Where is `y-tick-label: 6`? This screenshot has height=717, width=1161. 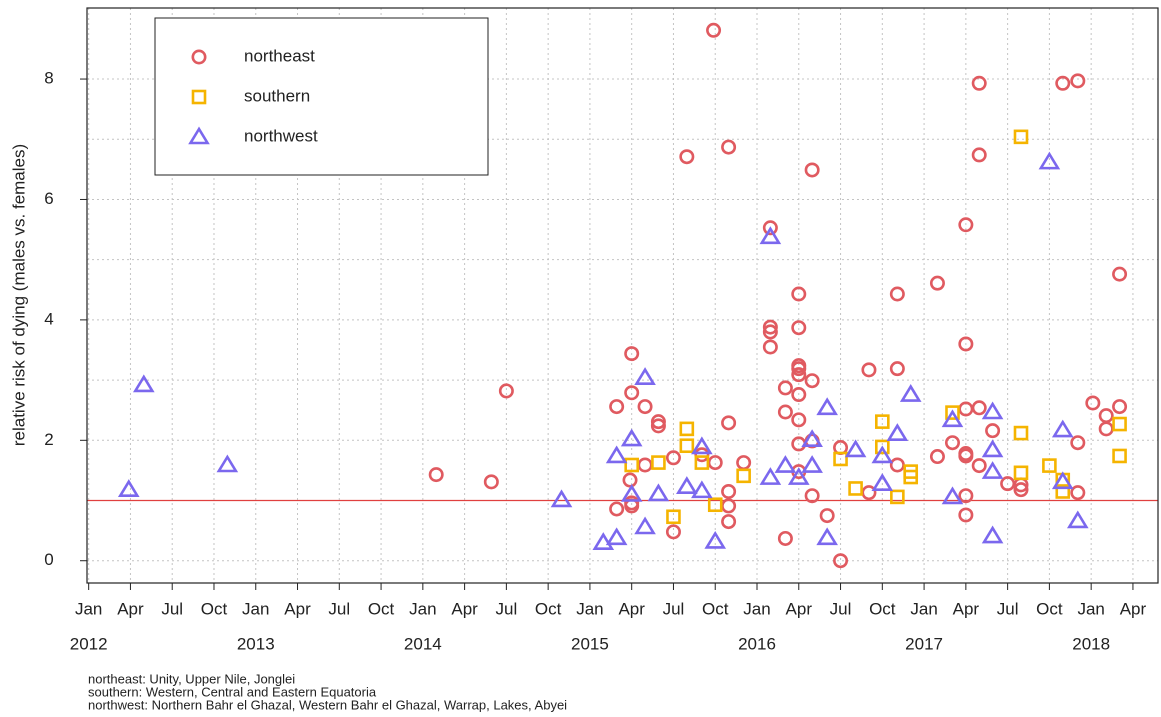 y-tick-label: 6 is located at coordinates (48, 198).